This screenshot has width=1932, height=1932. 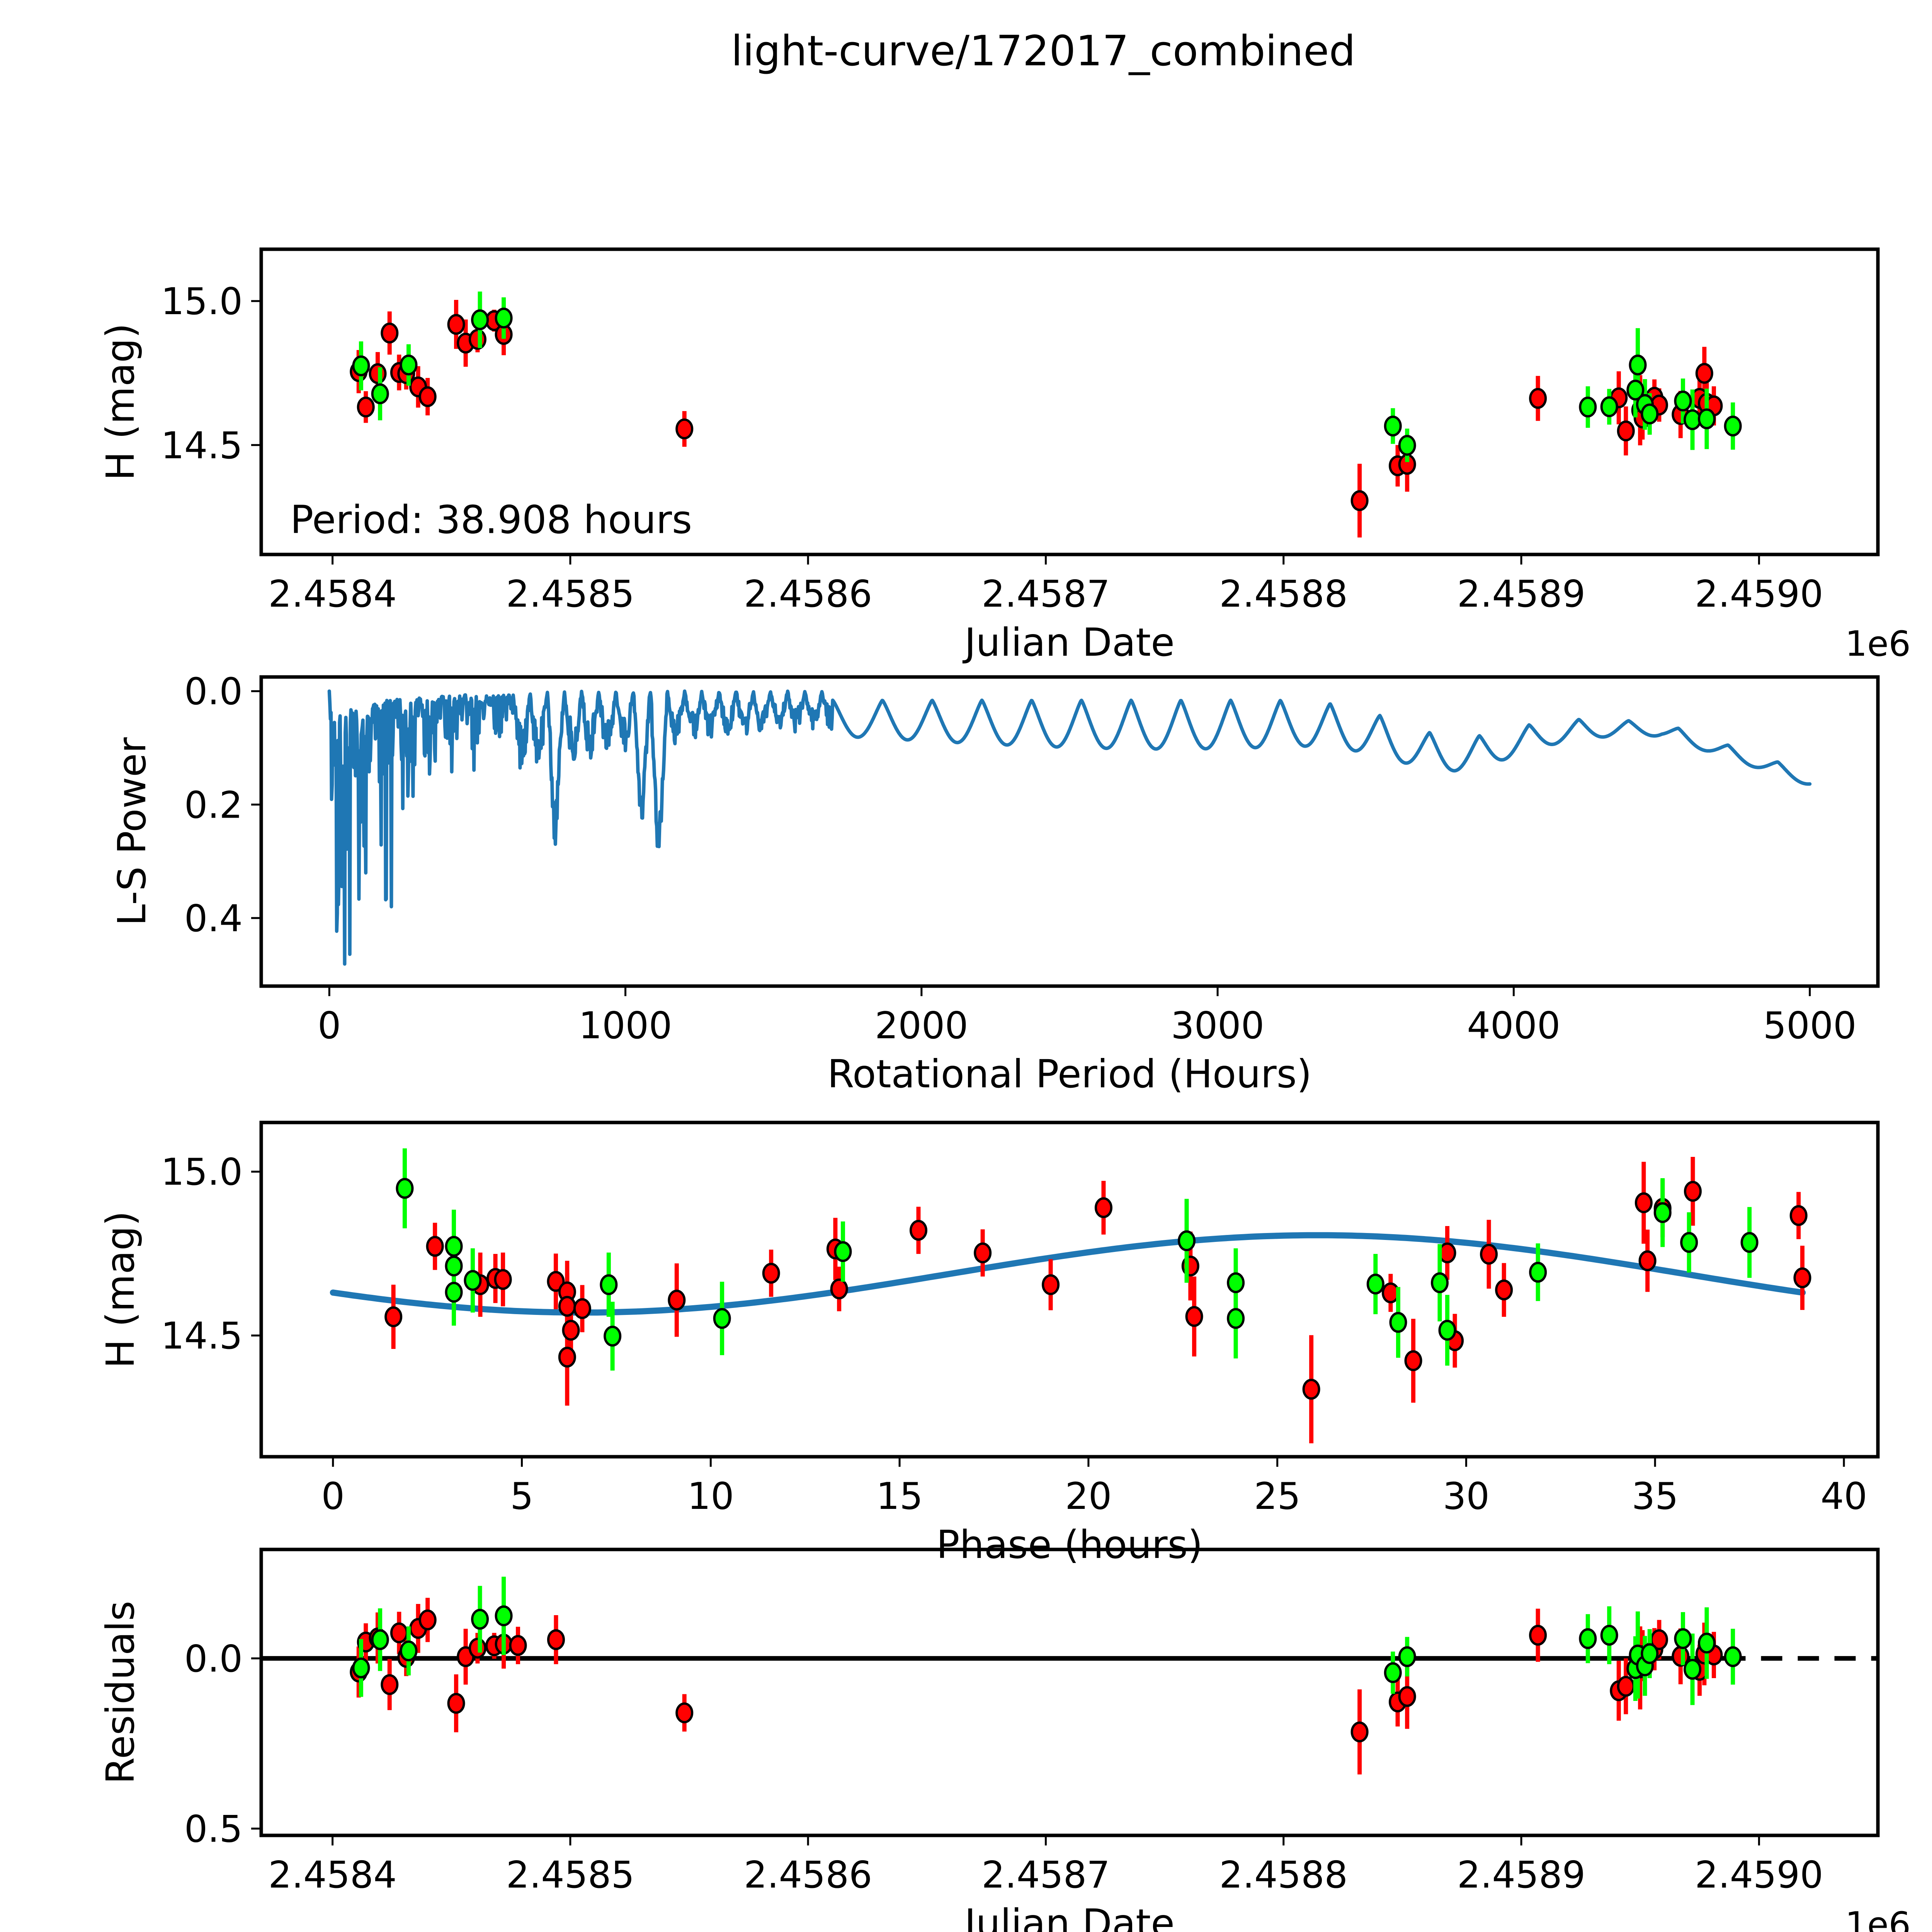 I want to click on panel-phase-xlabel: Phase (hours), so click(x=1070, y=1545).